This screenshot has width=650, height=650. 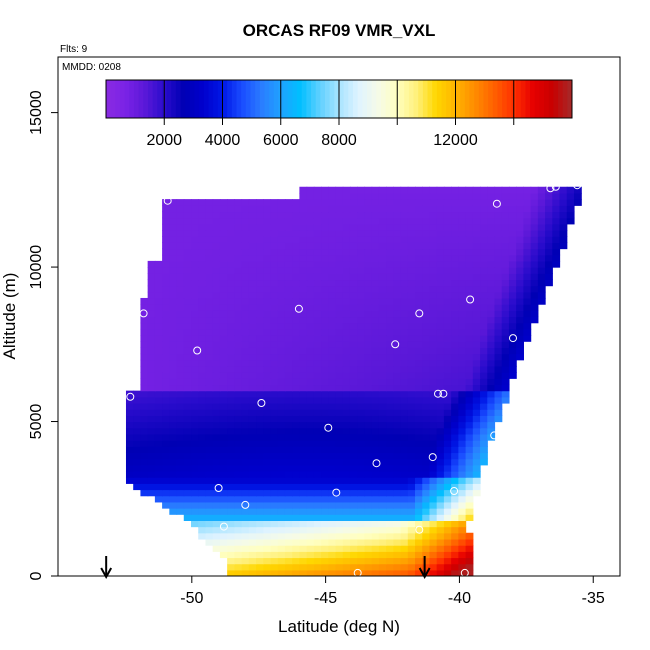 I want to click on colorbar: 2000 4000 6000 8000 12000, so click(x=339, y=114).